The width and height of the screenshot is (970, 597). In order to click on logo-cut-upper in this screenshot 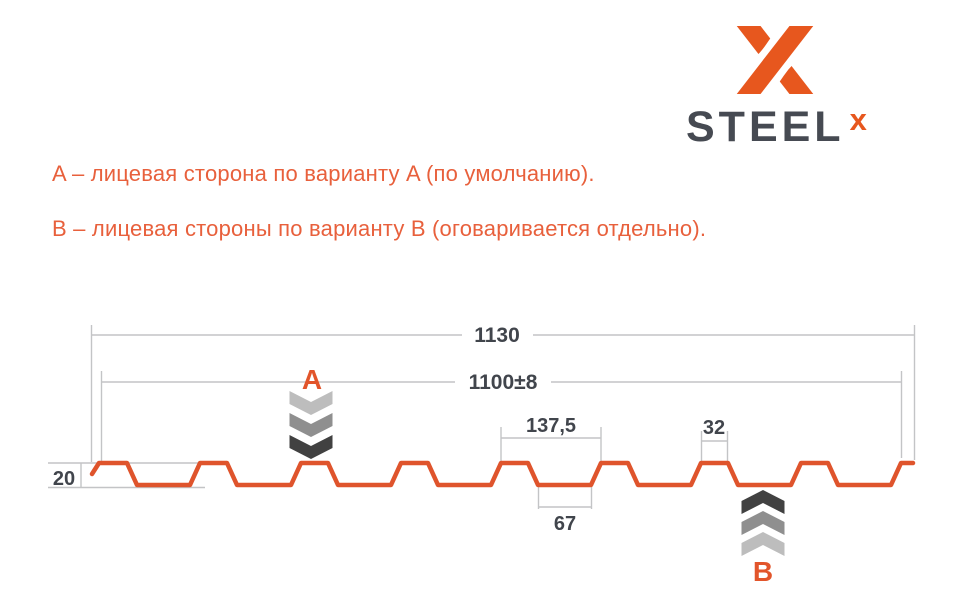, I will do `click(766, 49)`.